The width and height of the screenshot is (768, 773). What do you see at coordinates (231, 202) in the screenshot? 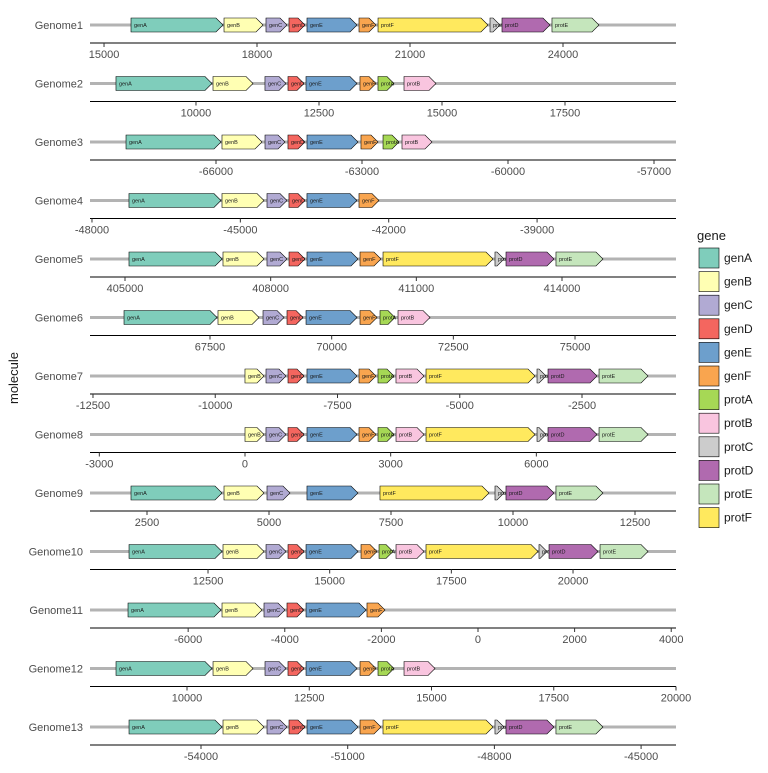
I see `gene-label: genB` at bounding box center [231, 202].